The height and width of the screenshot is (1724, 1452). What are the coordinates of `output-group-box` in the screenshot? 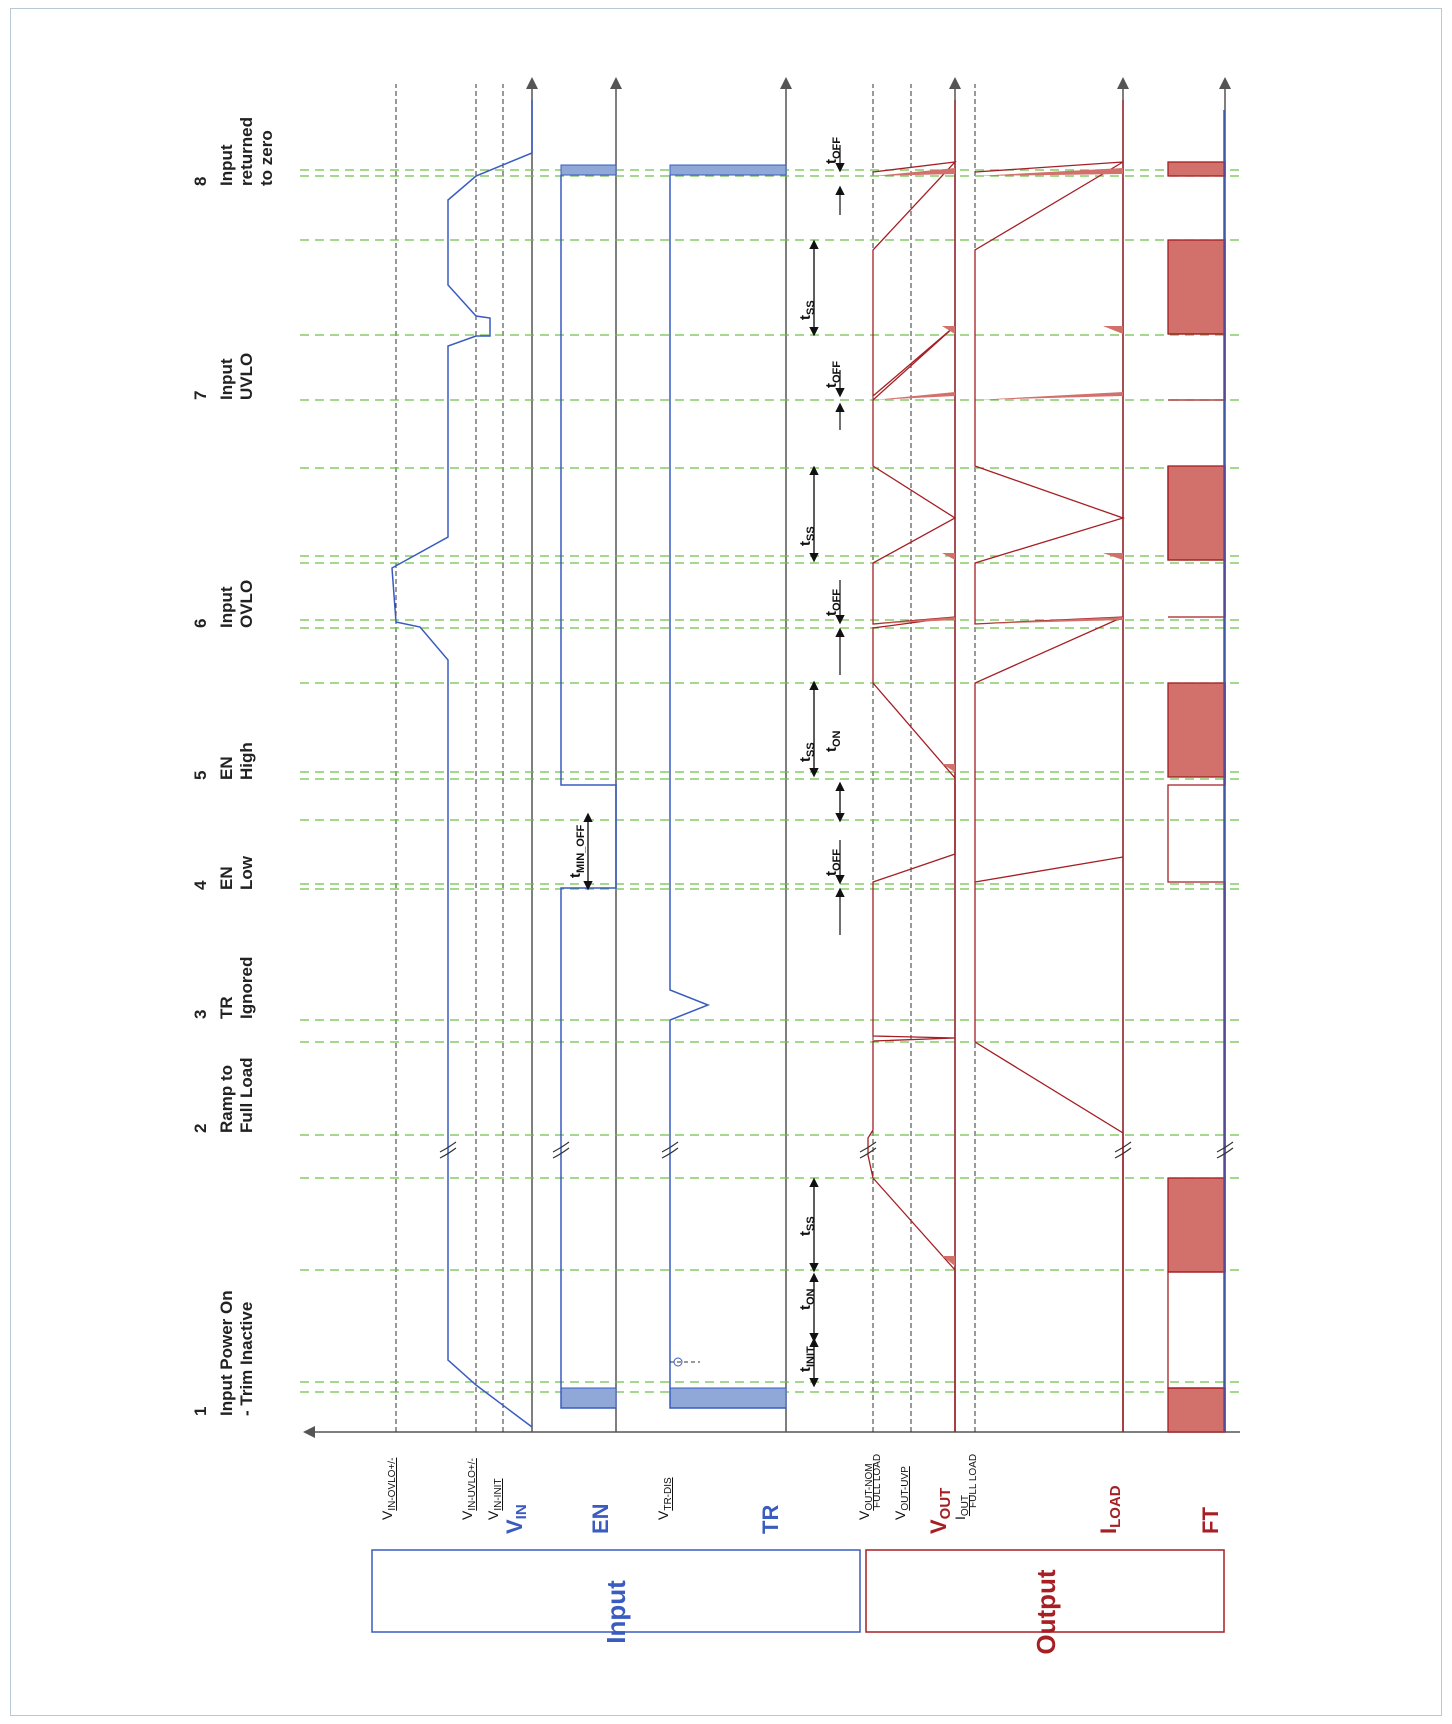 It's located at (1045, 1591).